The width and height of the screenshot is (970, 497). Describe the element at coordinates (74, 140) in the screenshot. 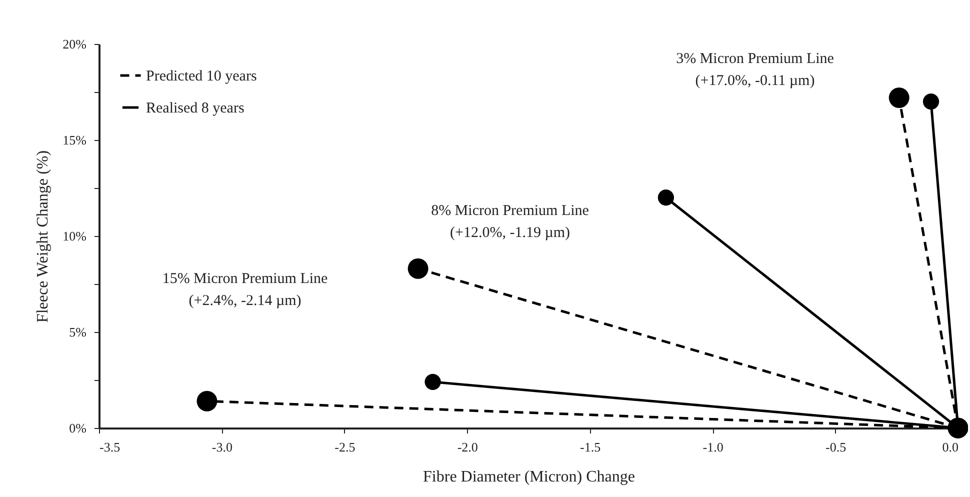

I see `y-tick-label: 15%` at that location.